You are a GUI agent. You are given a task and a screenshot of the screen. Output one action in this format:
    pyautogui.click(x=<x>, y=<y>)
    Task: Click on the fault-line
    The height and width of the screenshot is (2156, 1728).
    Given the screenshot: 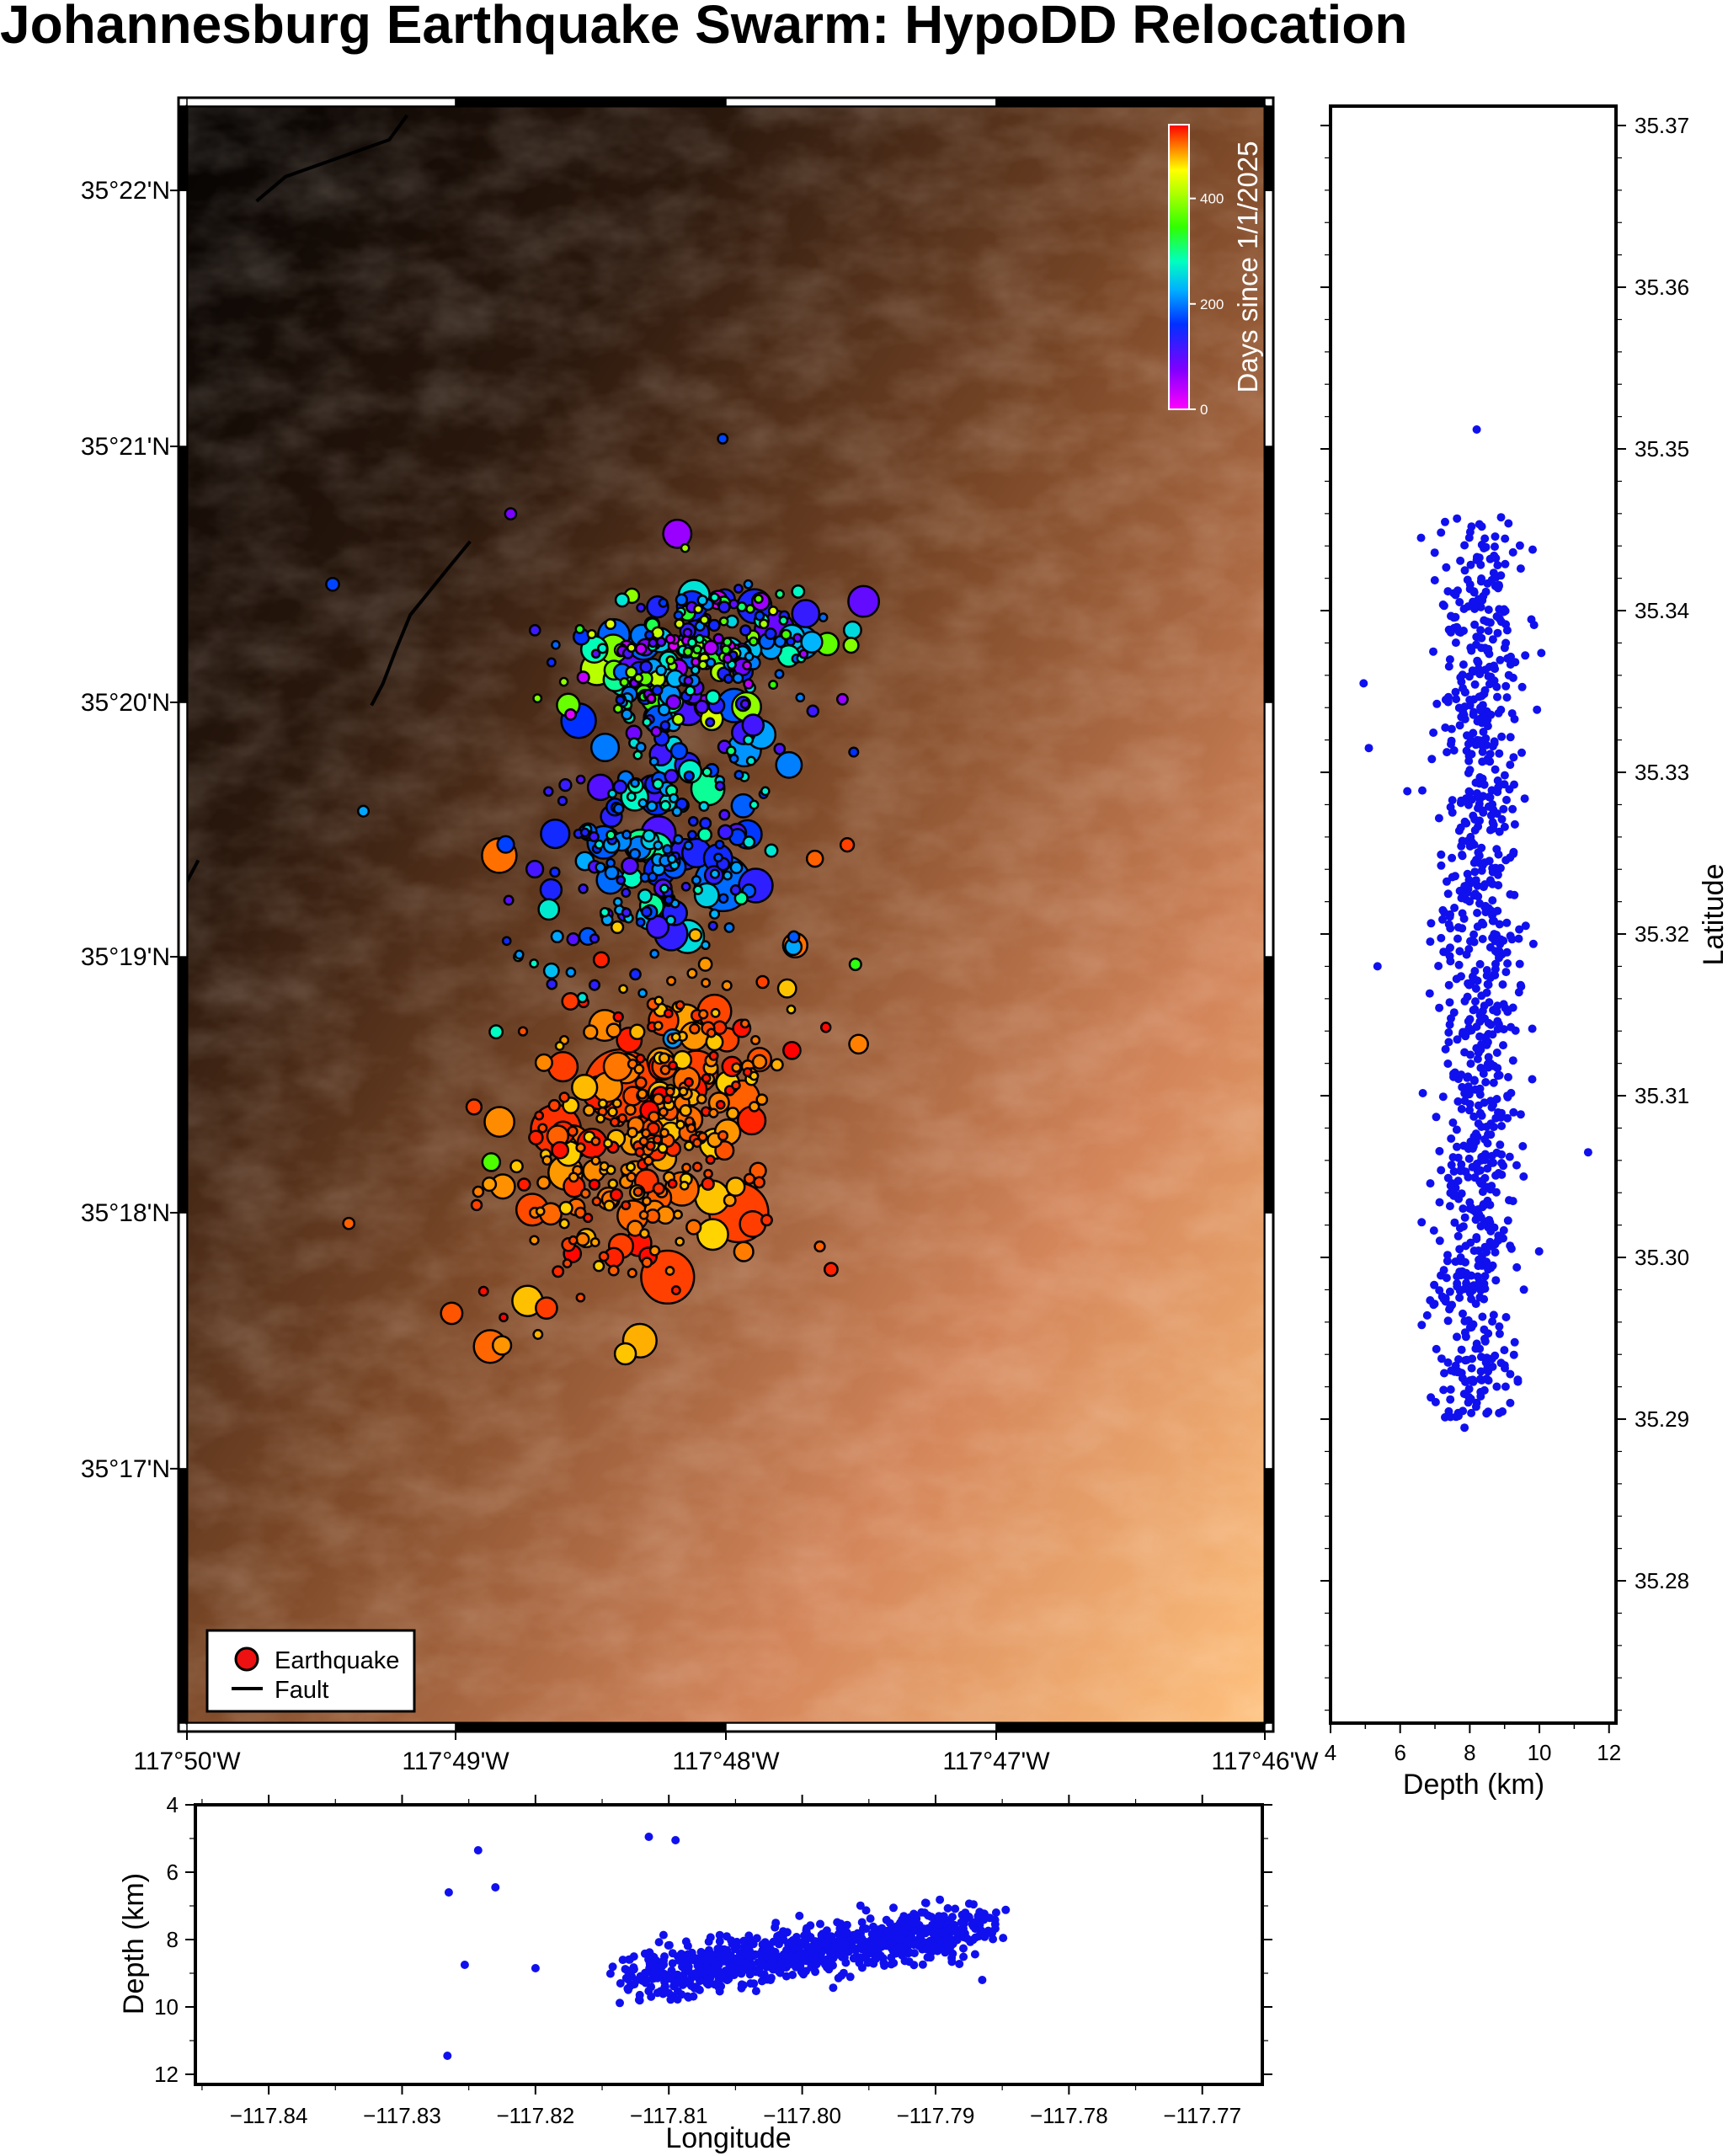 What is the action you would take?
    pyautogui.click(x=421, y=623)
    